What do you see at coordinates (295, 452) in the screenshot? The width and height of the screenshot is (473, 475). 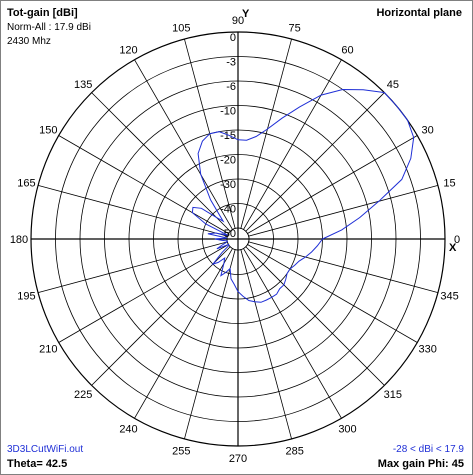 I see `angle-tick-label: 285` at bounding box center [295, 452].